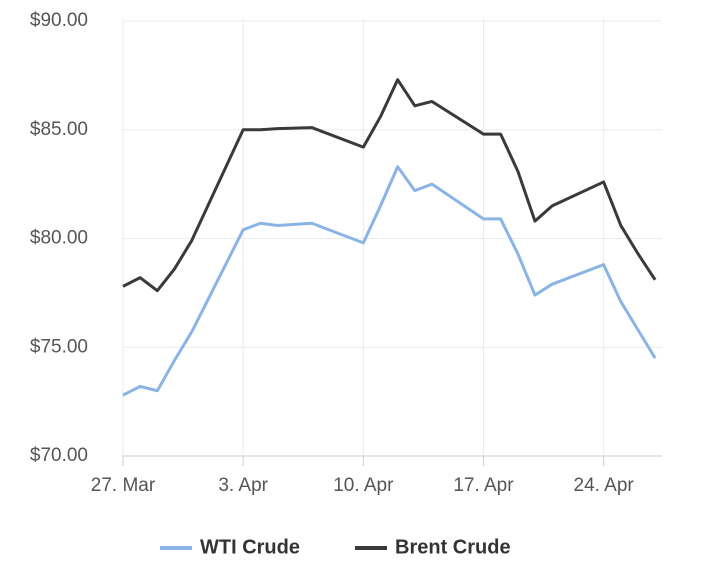 This screenshot has height=574, width=704. What do you see at coordinates (604, 485) in the screenshot?
I see `x-tick-label: 24. Apr` at bounding box center [604, 485].